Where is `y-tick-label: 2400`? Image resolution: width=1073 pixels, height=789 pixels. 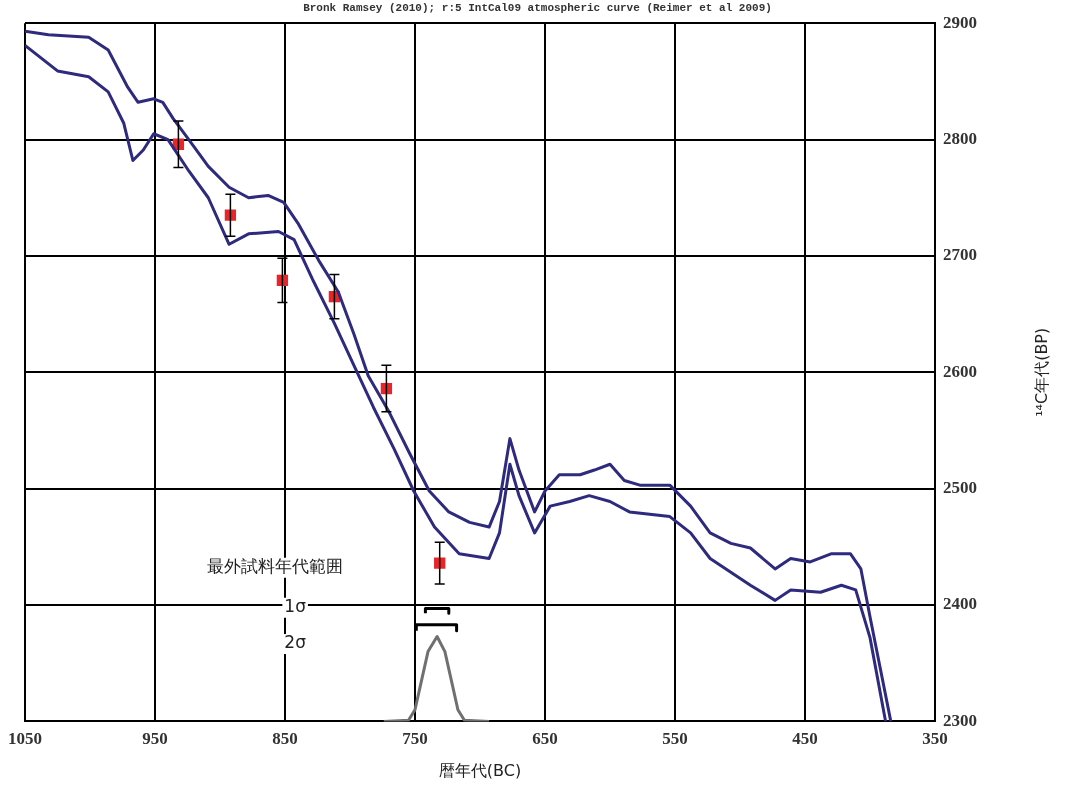 y-tick-label: 2400 is located at coordinates (960, 604).